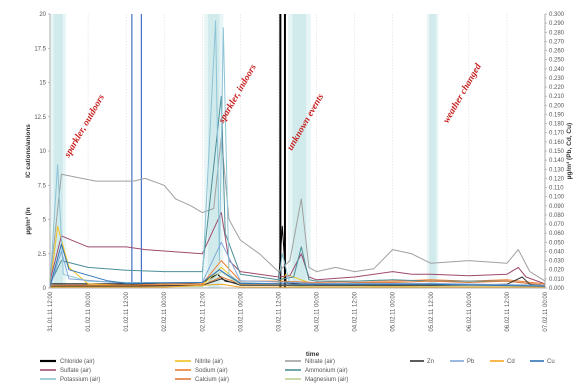 Image resolution: width=575 pixels, height=388 pixels. Describe the element at coordinates (557, 170) in the screenshot. I see `right-tick-label: 0.130` at that location.